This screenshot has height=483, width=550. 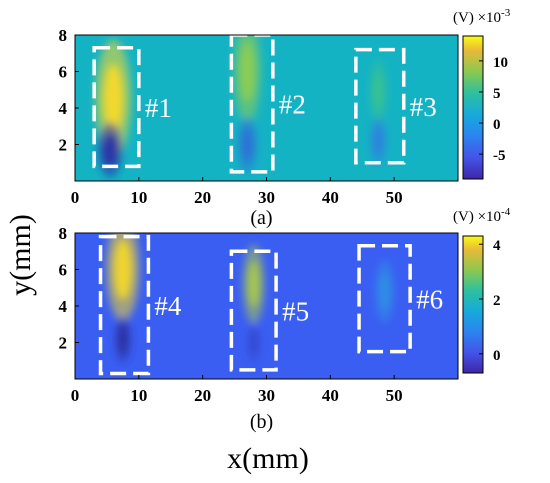 I want to click on colorbar-tick-label: 10, so click(x=500, y=63).